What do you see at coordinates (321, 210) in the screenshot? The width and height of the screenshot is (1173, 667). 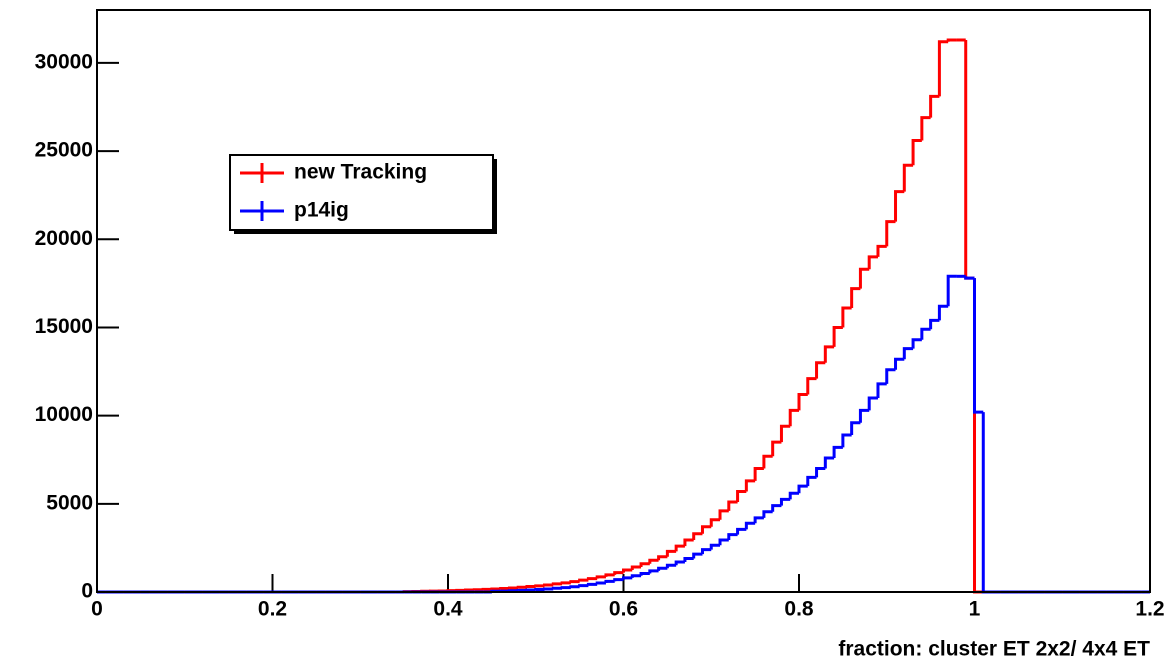 I see `legend-label: p14ig` at bounding box center [321, 210].